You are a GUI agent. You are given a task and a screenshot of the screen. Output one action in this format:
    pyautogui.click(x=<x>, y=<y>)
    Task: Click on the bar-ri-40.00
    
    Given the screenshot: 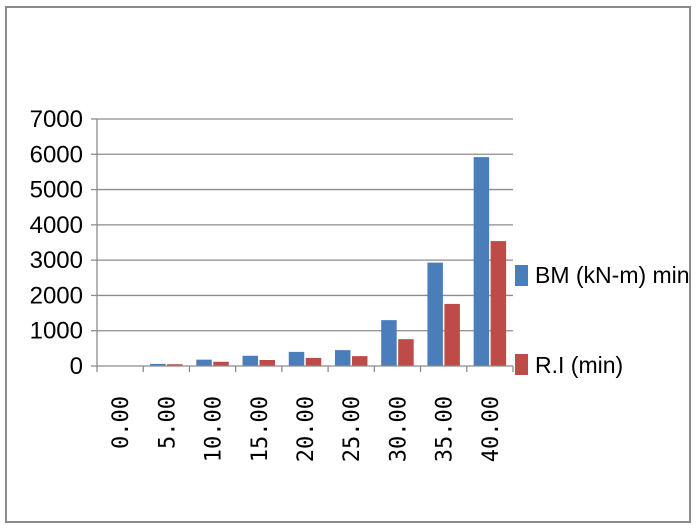 What is the action you would take?
    pyautogui.click(x=498, y=303)
    